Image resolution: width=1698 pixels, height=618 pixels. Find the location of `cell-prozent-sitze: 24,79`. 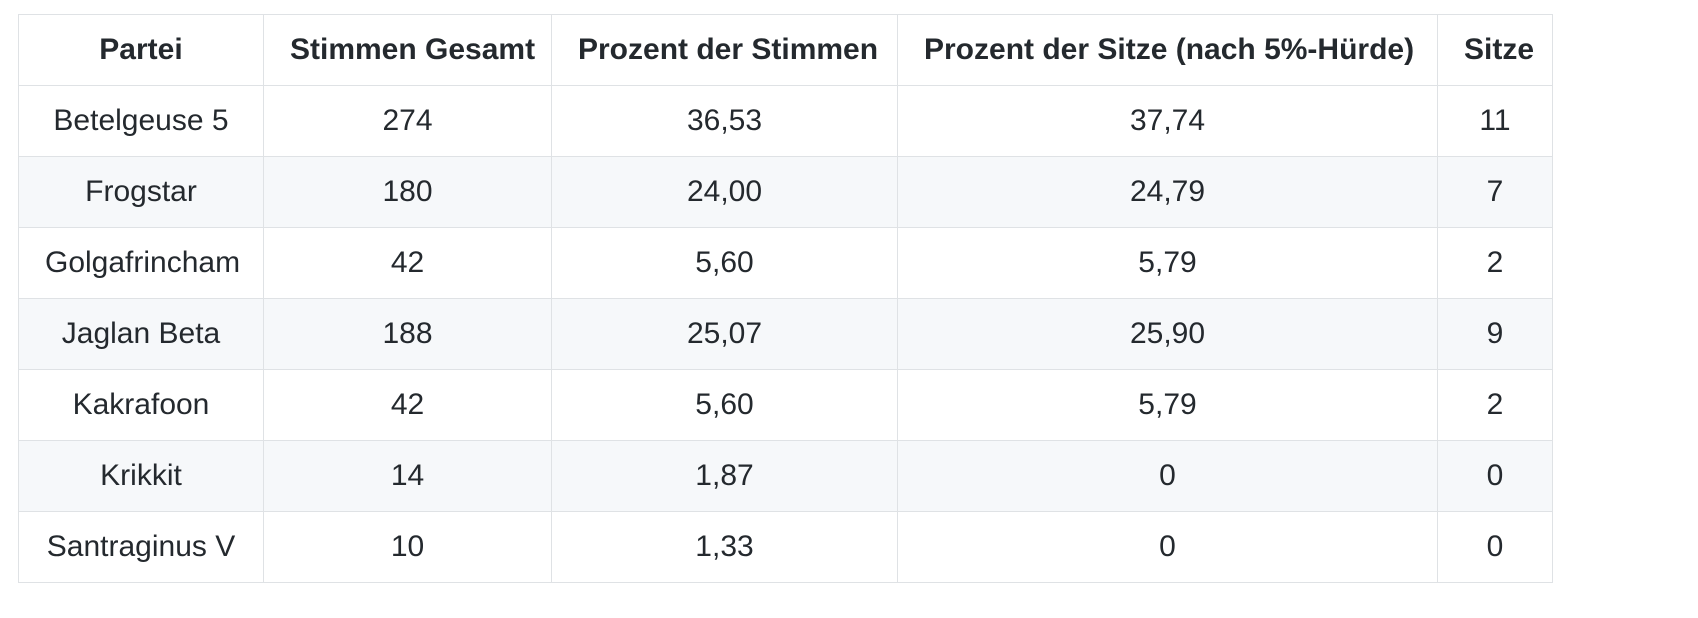

cell-prozent-sitze: 24,79 is located at coordinates (1167, 192).